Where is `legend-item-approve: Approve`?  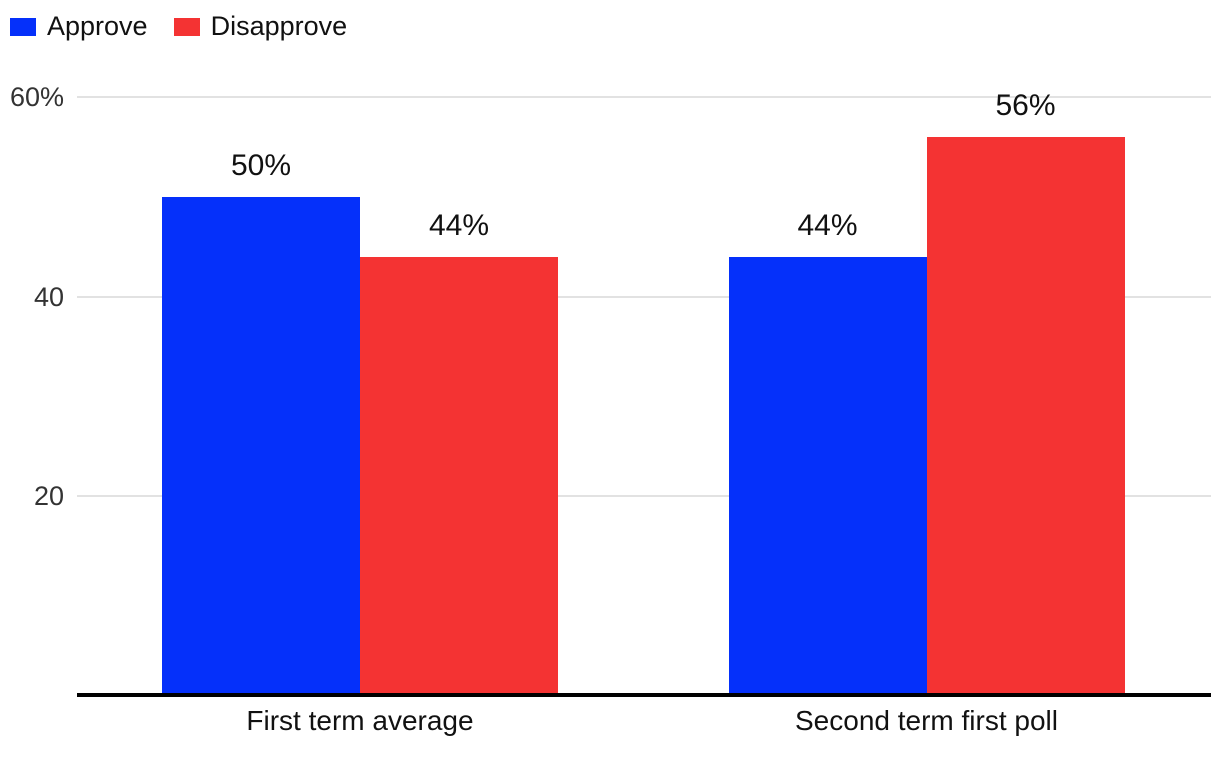
legend-item-approve: Approve is located at coordinates (79, 26).